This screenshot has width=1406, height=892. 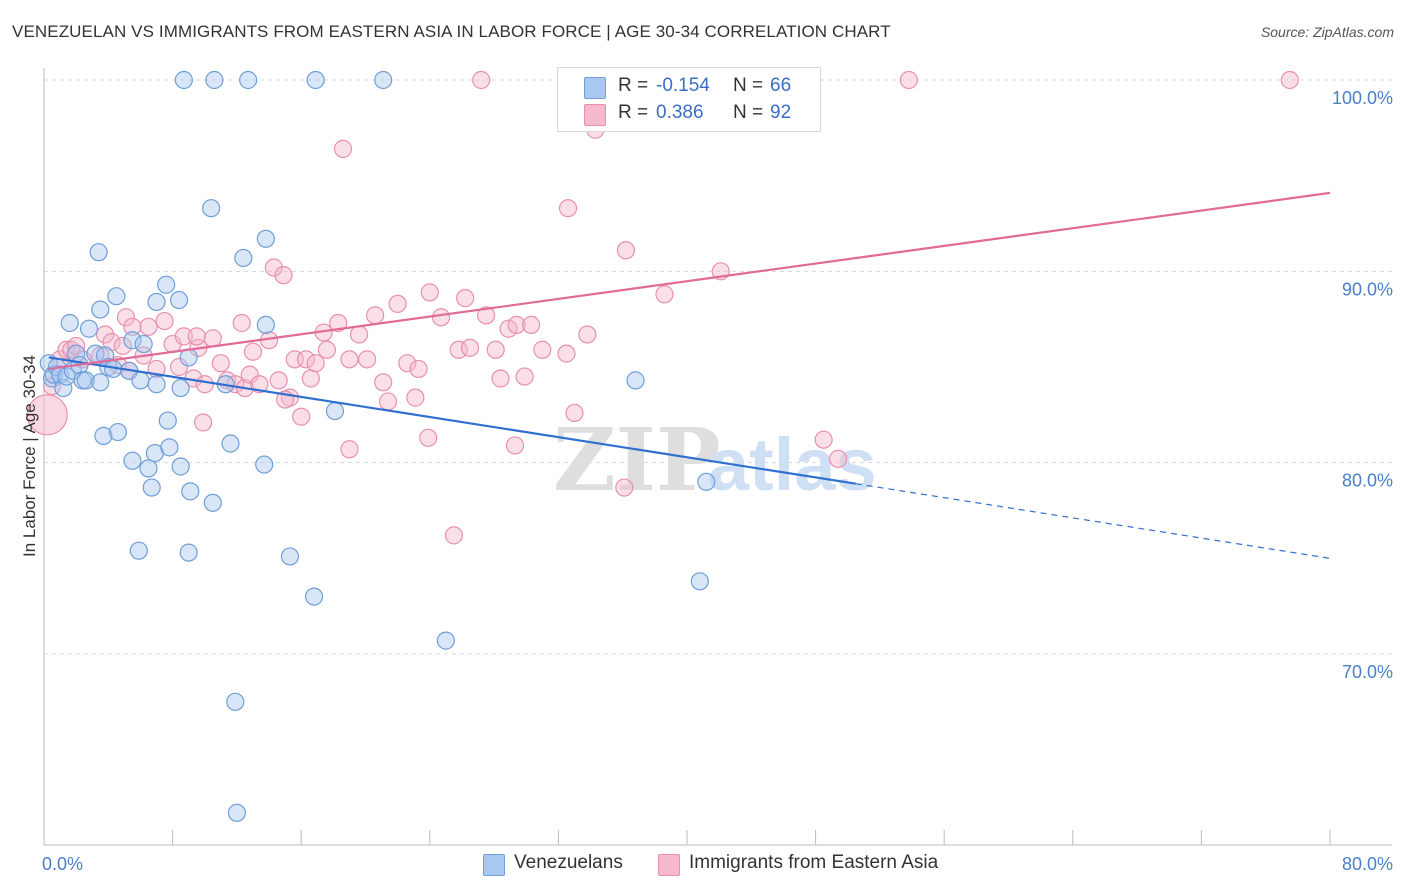 I want to click on bottom-legend-label: Immigrants from Eastern Asia, so click(x=814, y=862).